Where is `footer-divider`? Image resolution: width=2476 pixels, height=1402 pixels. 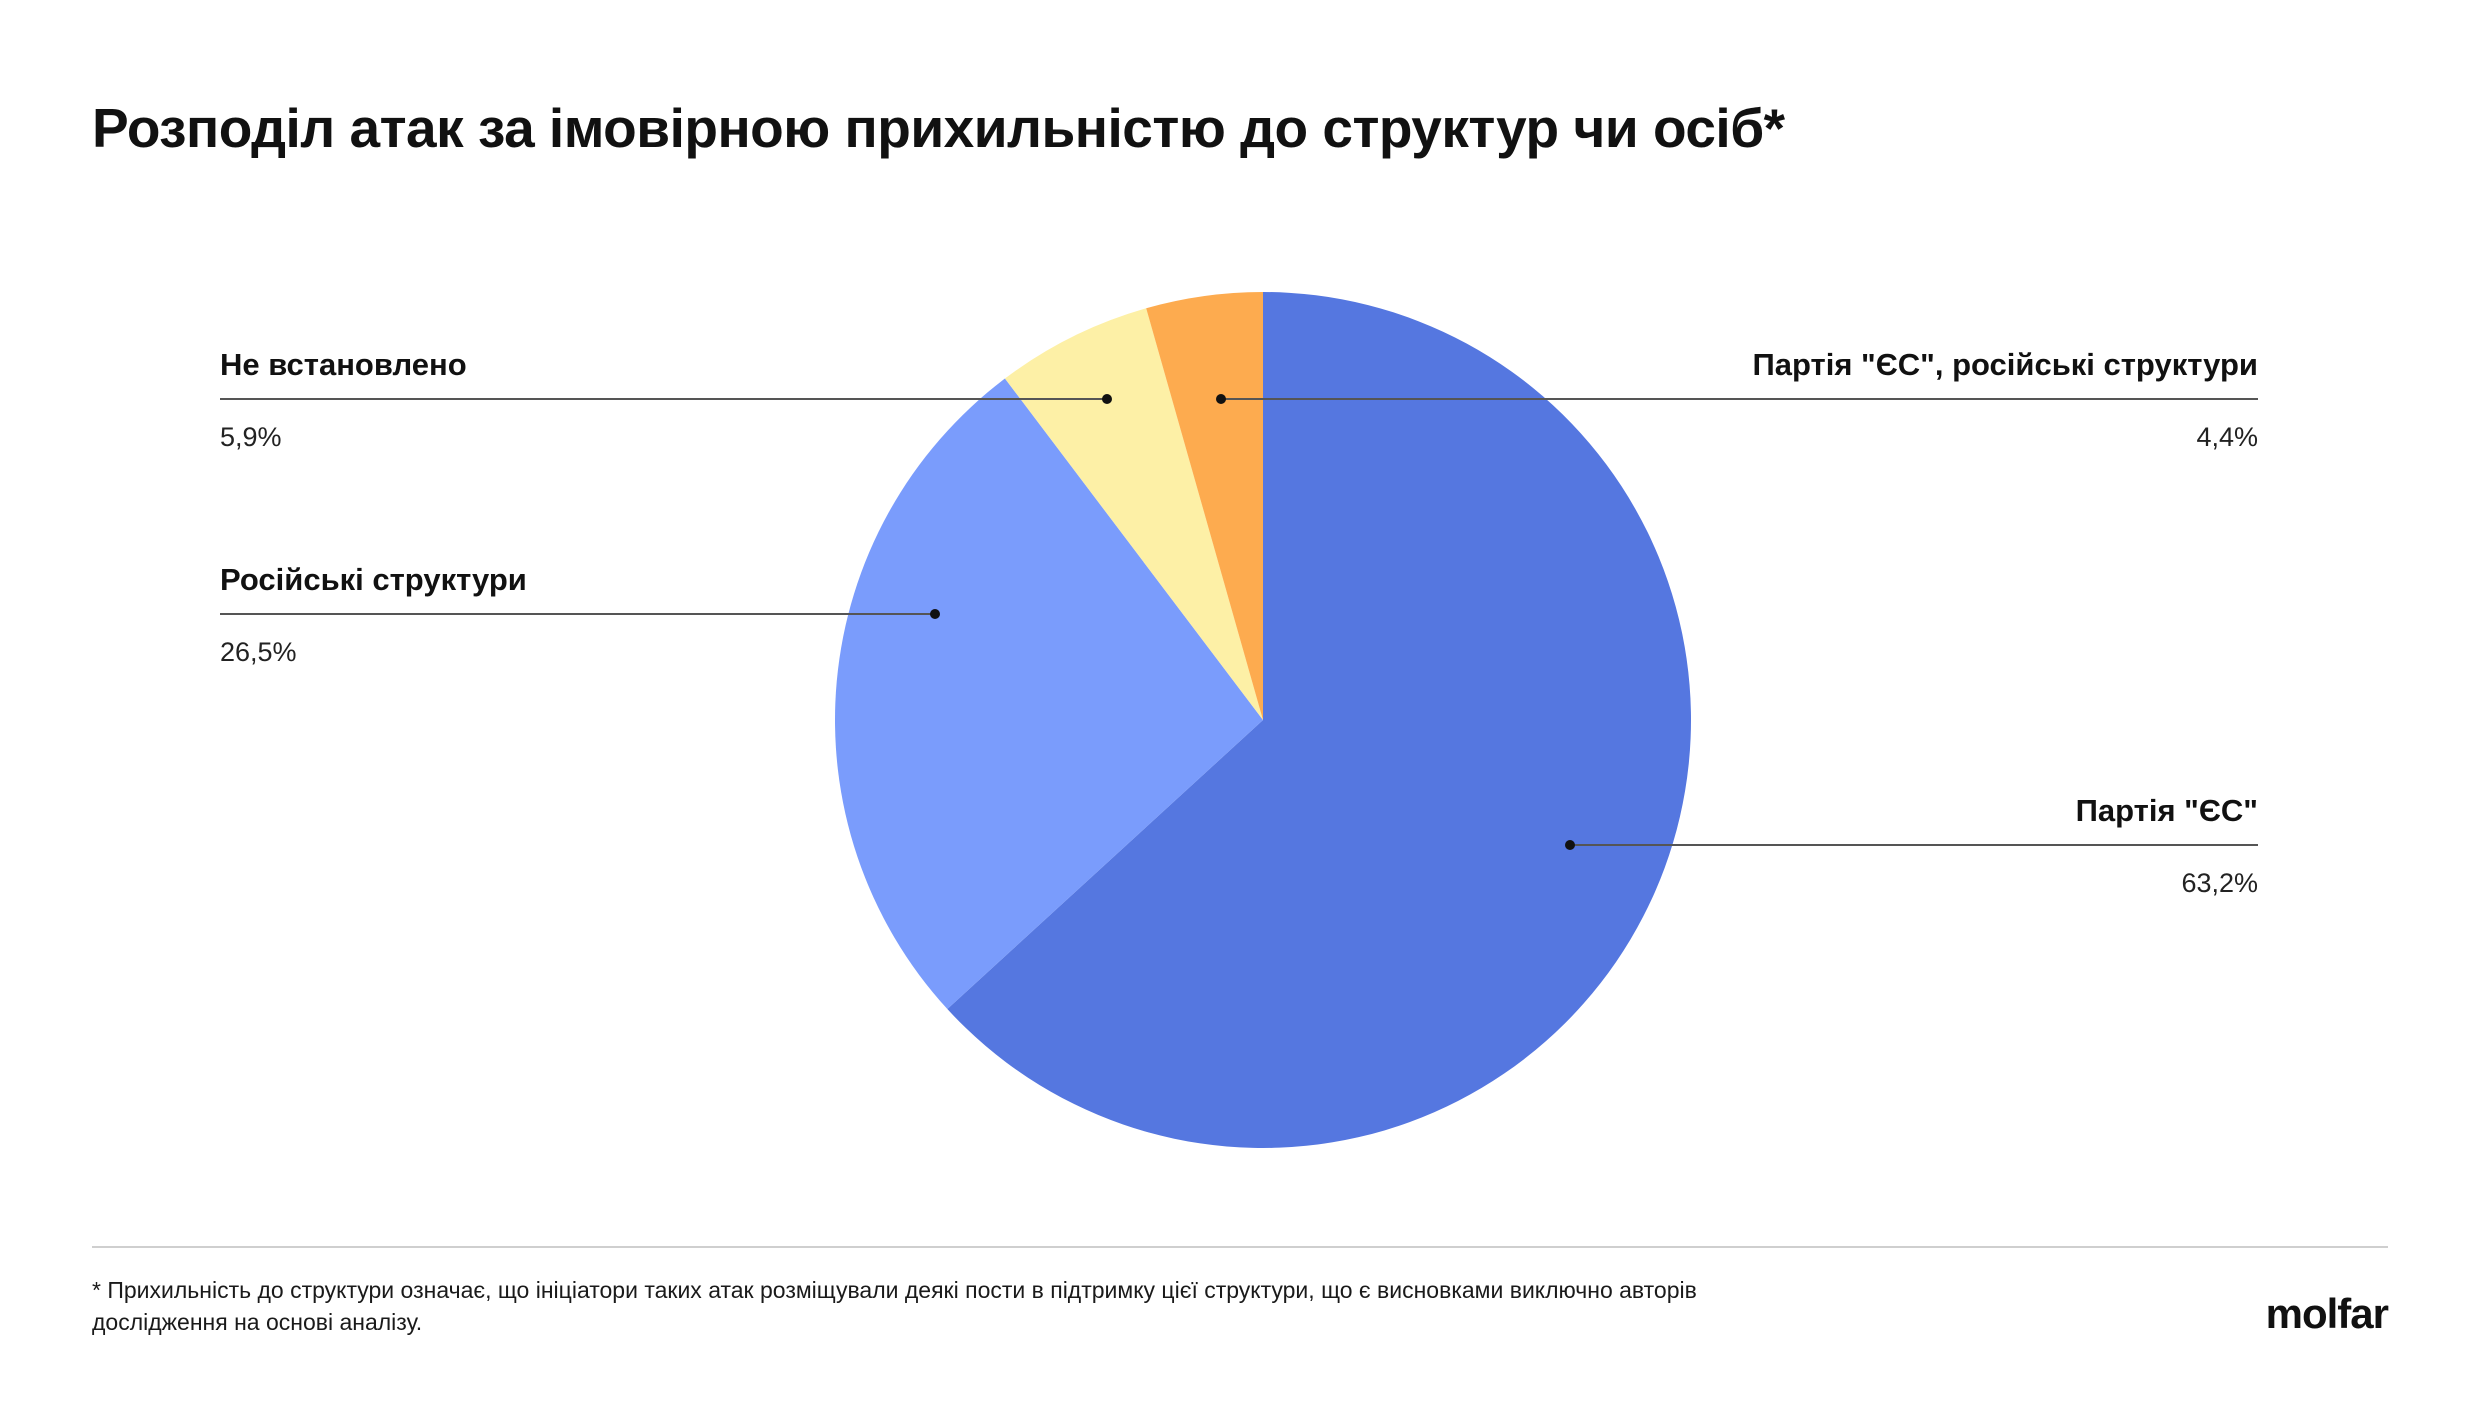 footer-divider is located at coordinates (1240, 1247).